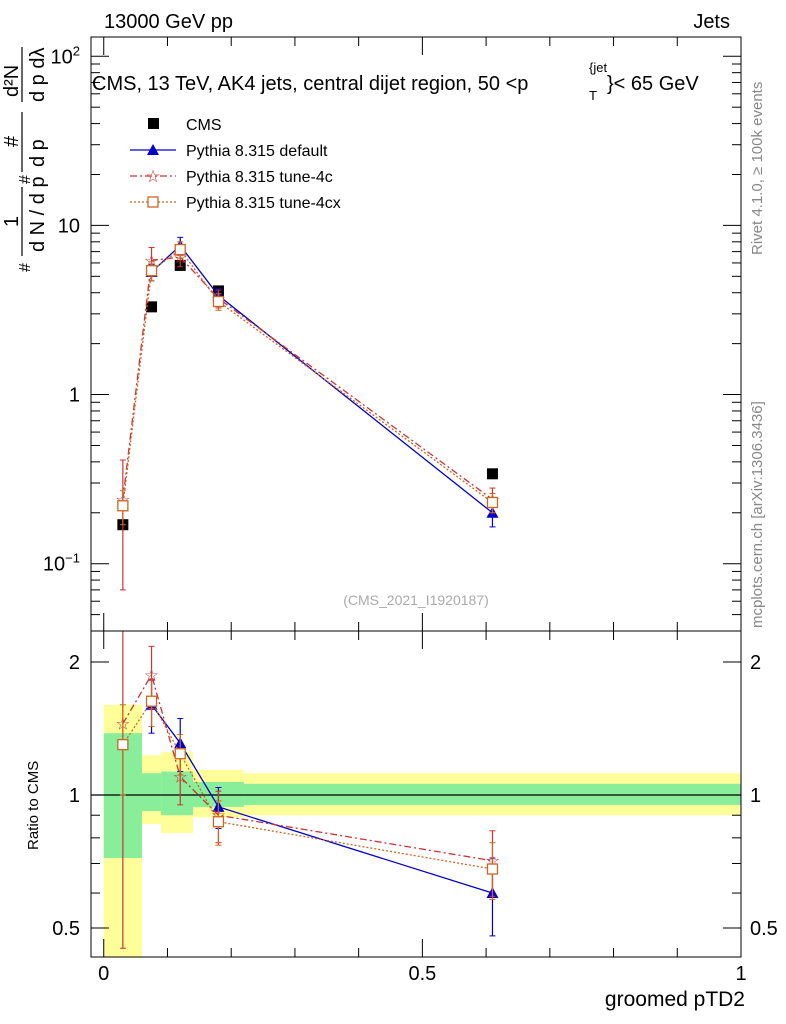 Image resolution: width=786 pixels, height=1024 pixels. Describe the element at coordinates (675, 999) in the screenshot. I see `x-axis-label: groomed pTD2` at that location.